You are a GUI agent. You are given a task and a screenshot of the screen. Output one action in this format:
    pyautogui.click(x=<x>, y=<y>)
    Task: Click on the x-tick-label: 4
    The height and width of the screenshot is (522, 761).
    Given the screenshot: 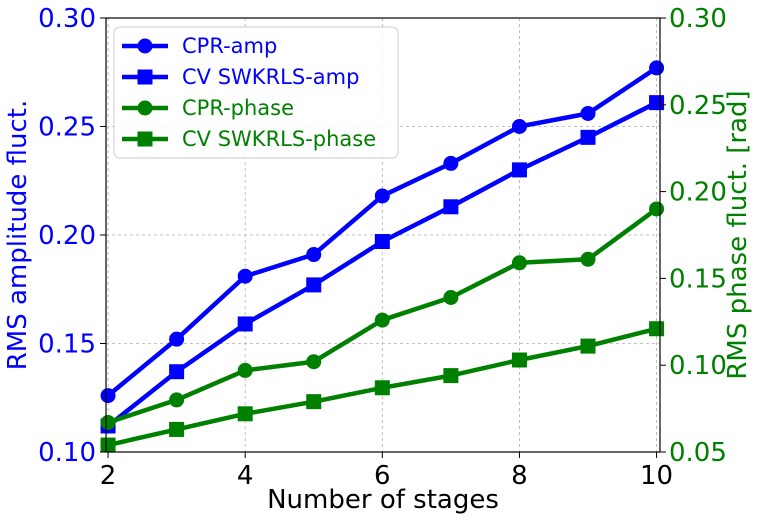 What is the action you would take?
    pyautogui.click(x=245, y=476)
    